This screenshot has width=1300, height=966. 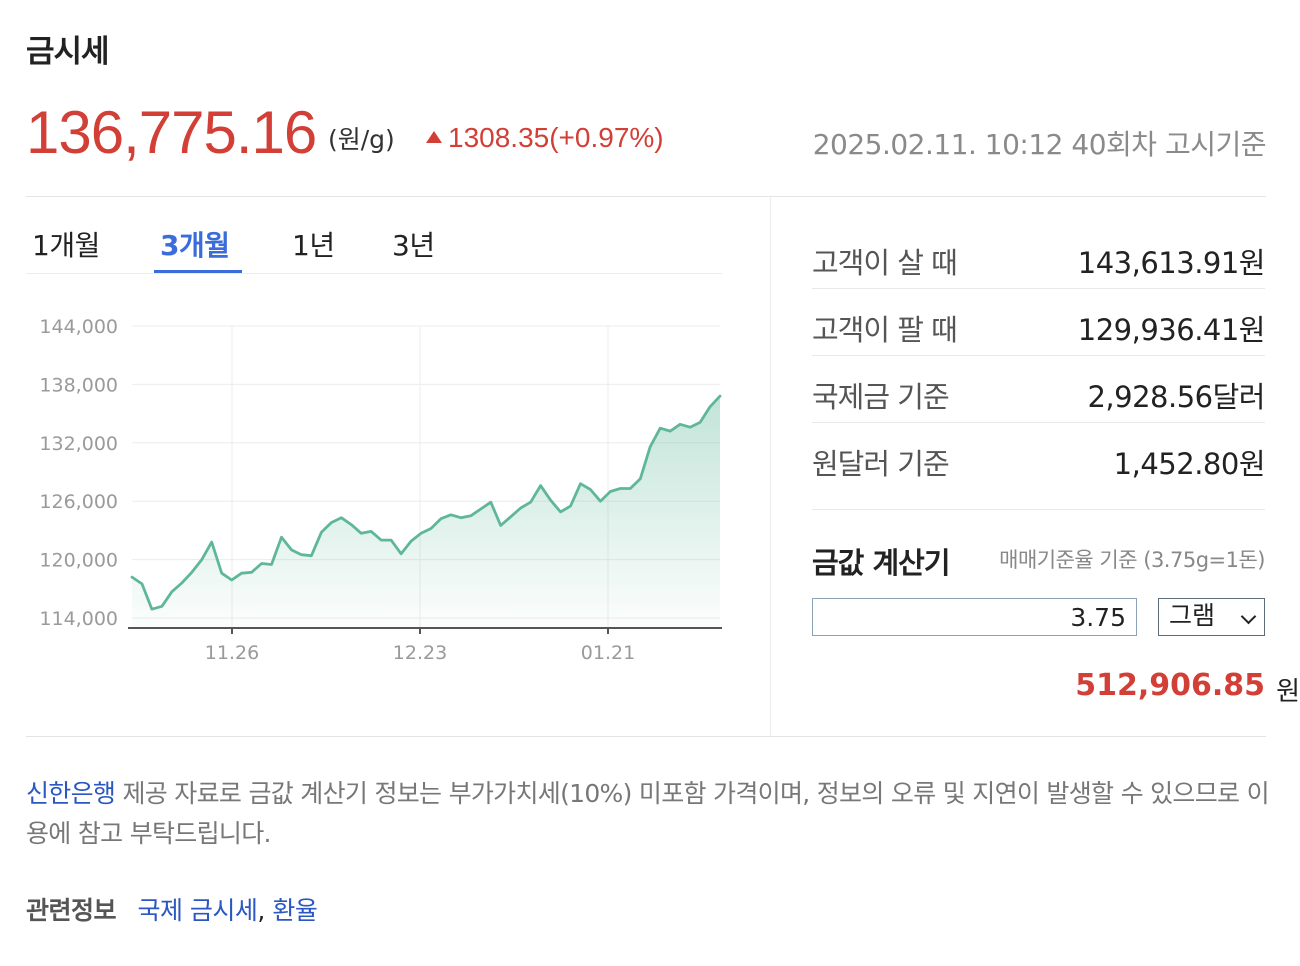 I want to click on rate-value: 1,452.80원, so click(x=1189, y=464).